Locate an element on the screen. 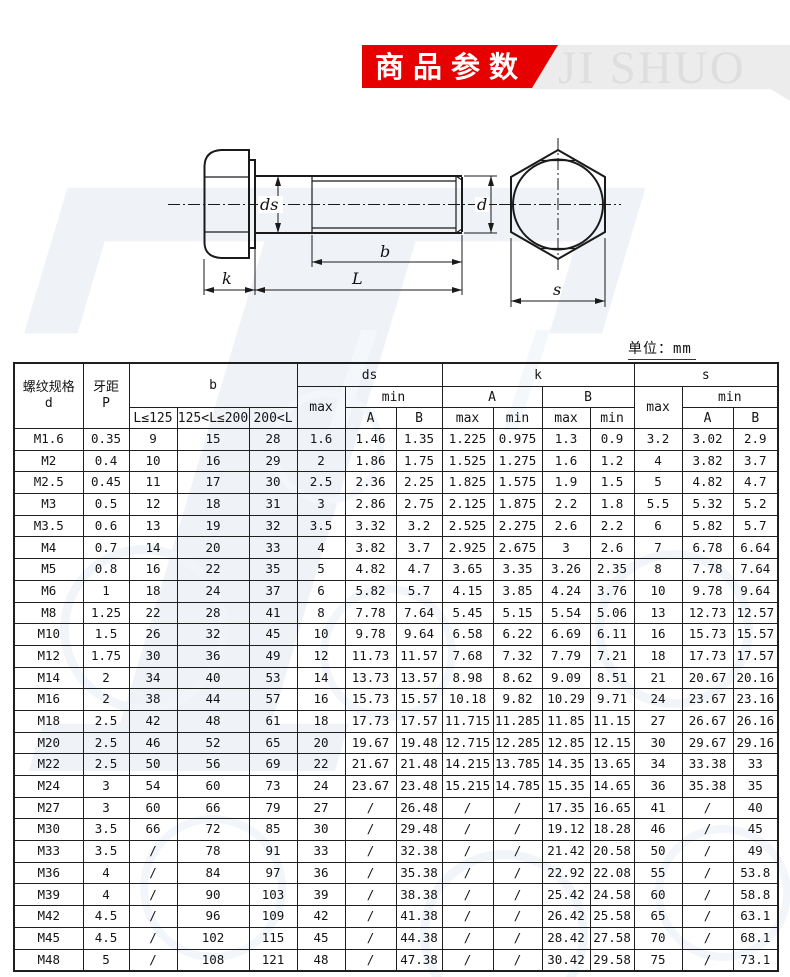 The width and height of the screenshot is (790, 977). cell: 55 is located at coordinates (658, 873).